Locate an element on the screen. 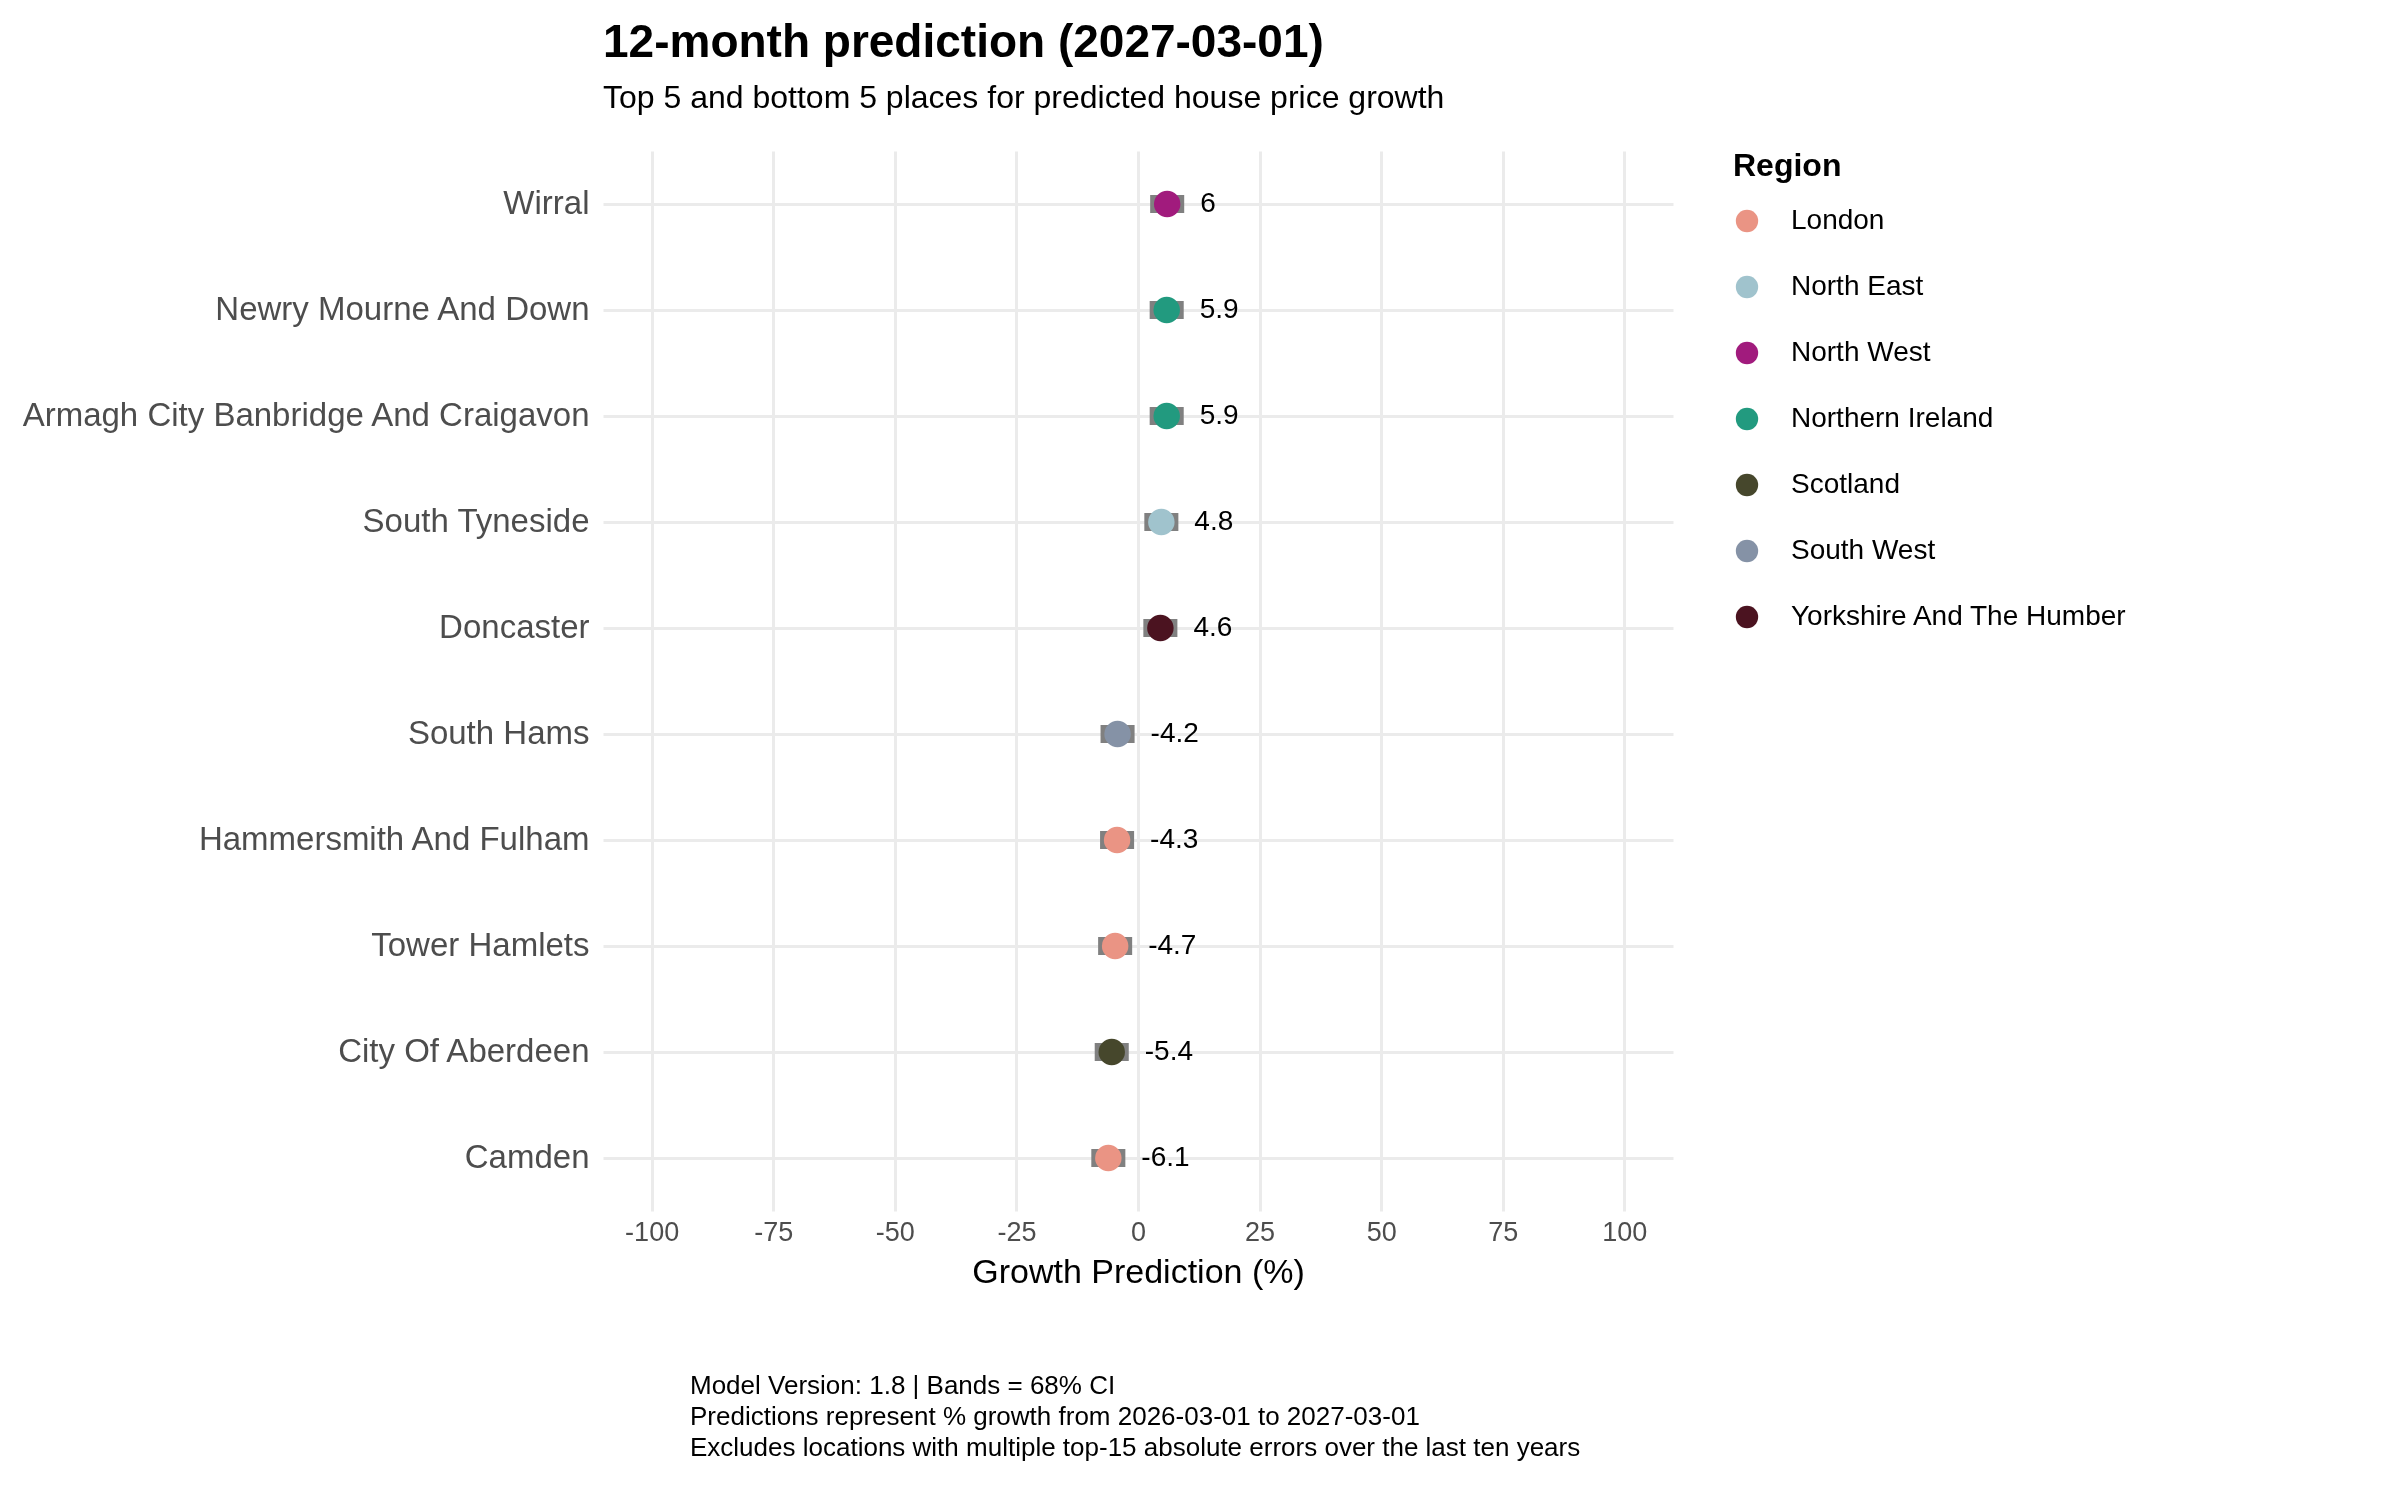 The height and width of the screenshot is (1500, 2400). data-label: 6 is located at coordinates (1208, 202).